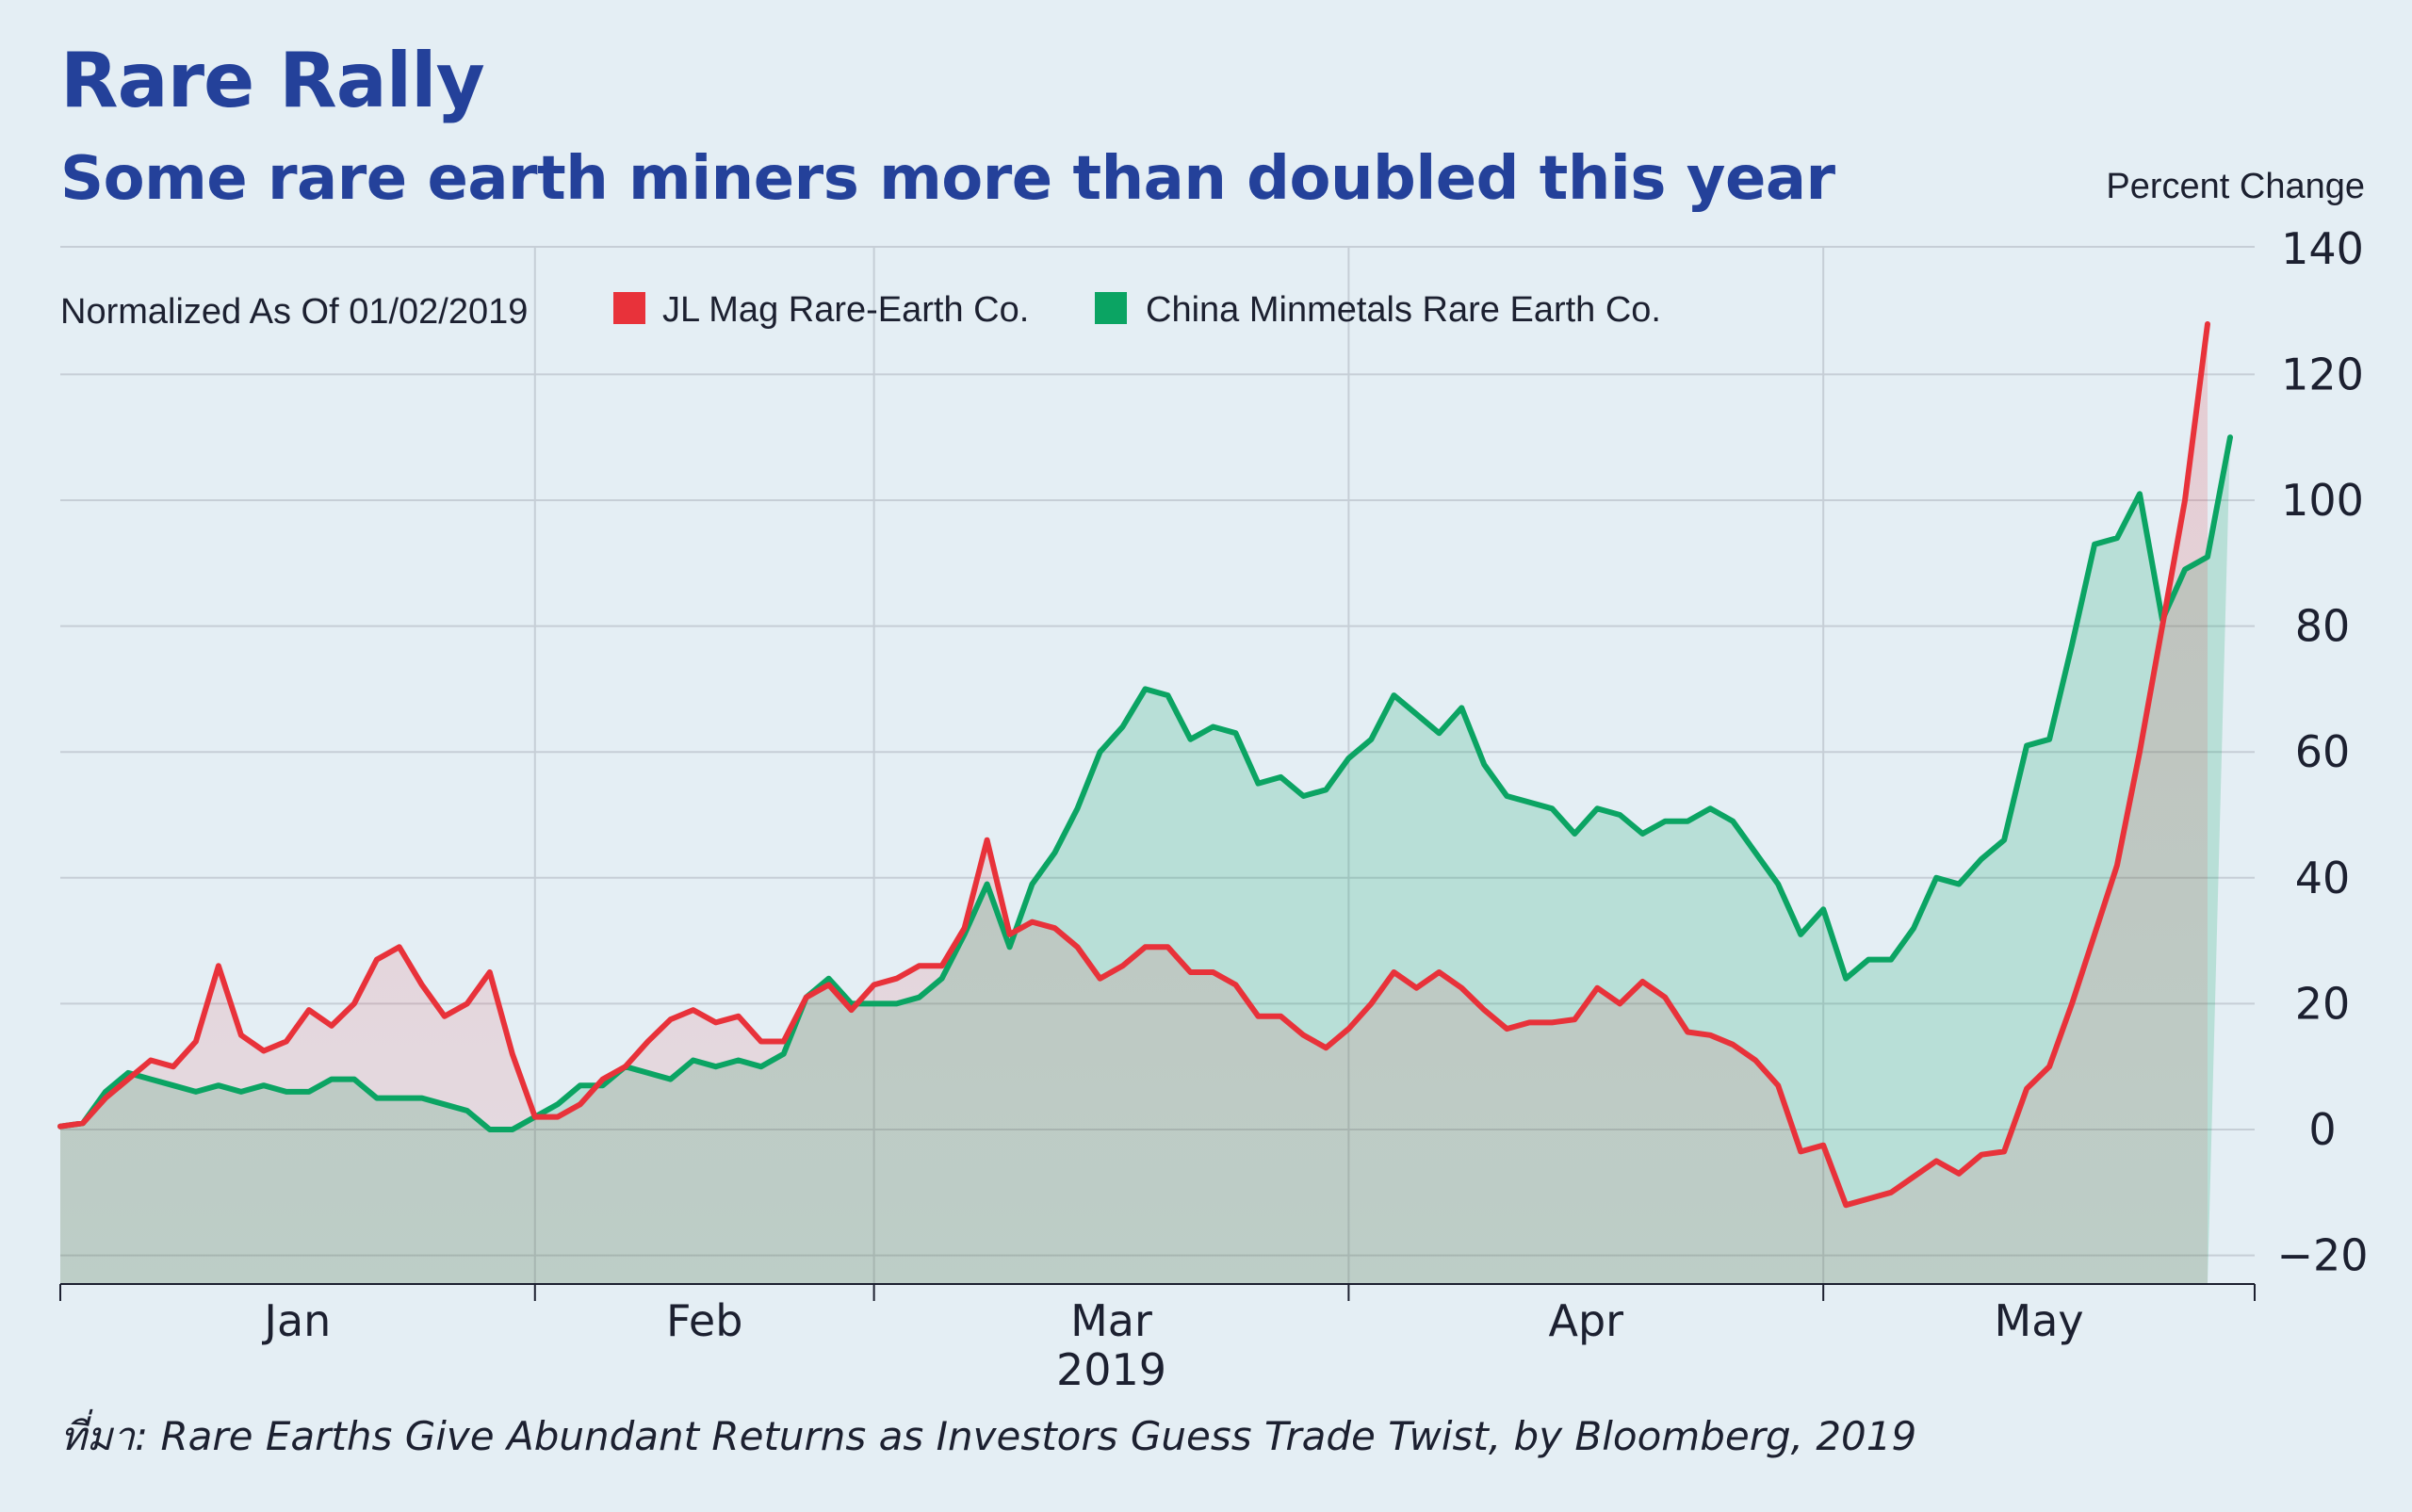 Image resolution: width=2412 pixels, height=1512 pixels. I want to click on x-month-label: Jan, so click(296, 1320).